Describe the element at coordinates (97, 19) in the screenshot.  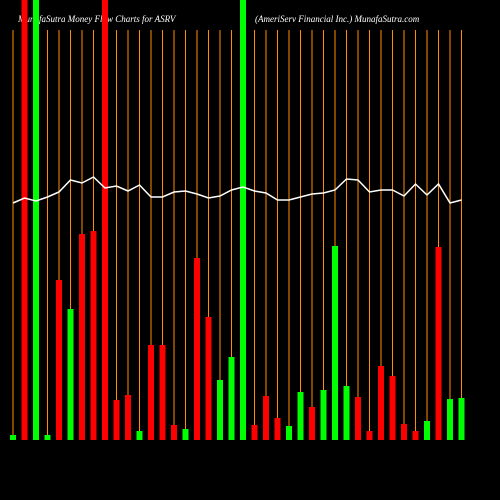
I see `chart-title: MunafaSutra Money Flow Charts for ASRV` at that location.